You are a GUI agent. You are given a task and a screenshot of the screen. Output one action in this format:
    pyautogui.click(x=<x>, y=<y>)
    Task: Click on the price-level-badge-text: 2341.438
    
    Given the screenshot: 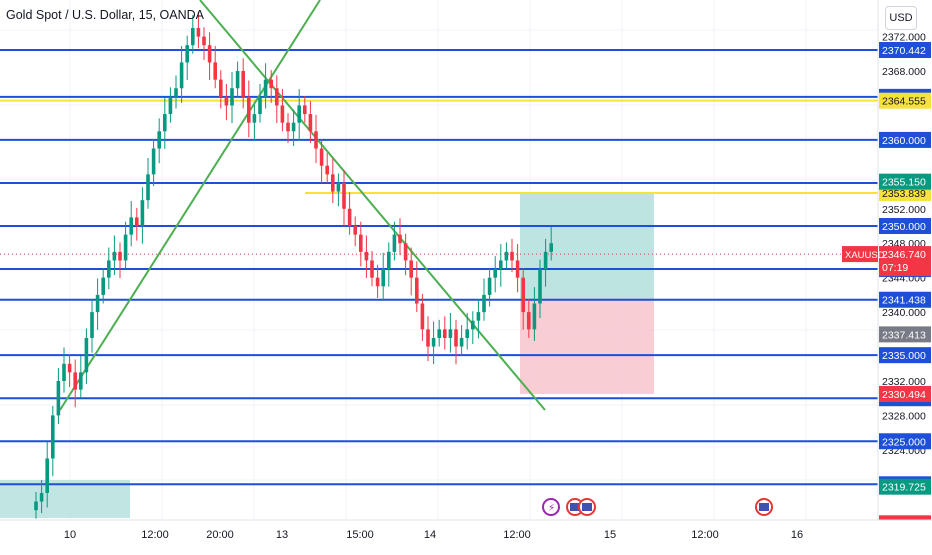 What is the action you would take?
    pyautogui.click(x=904, y=301)
    